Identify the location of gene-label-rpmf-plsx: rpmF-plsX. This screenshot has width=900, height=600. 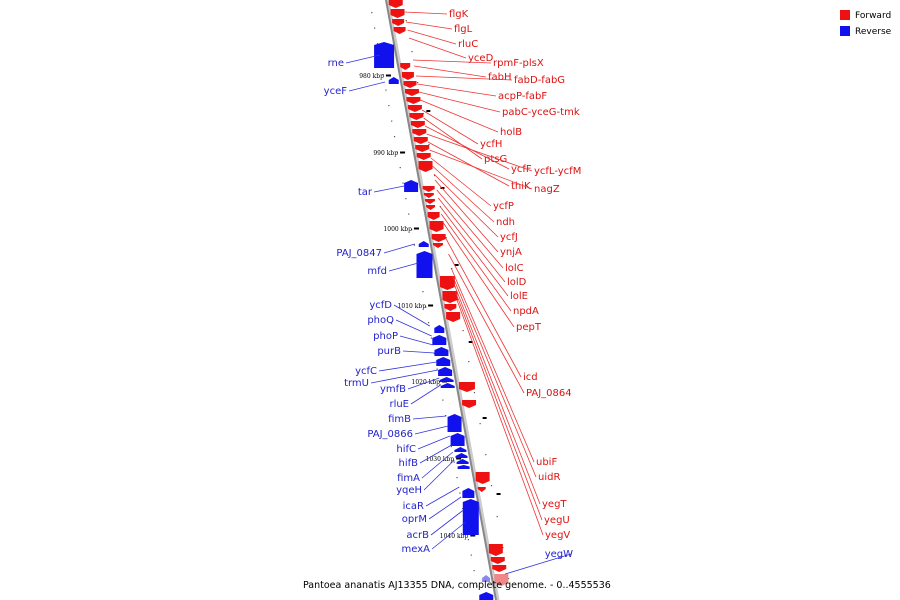
(518, 63).